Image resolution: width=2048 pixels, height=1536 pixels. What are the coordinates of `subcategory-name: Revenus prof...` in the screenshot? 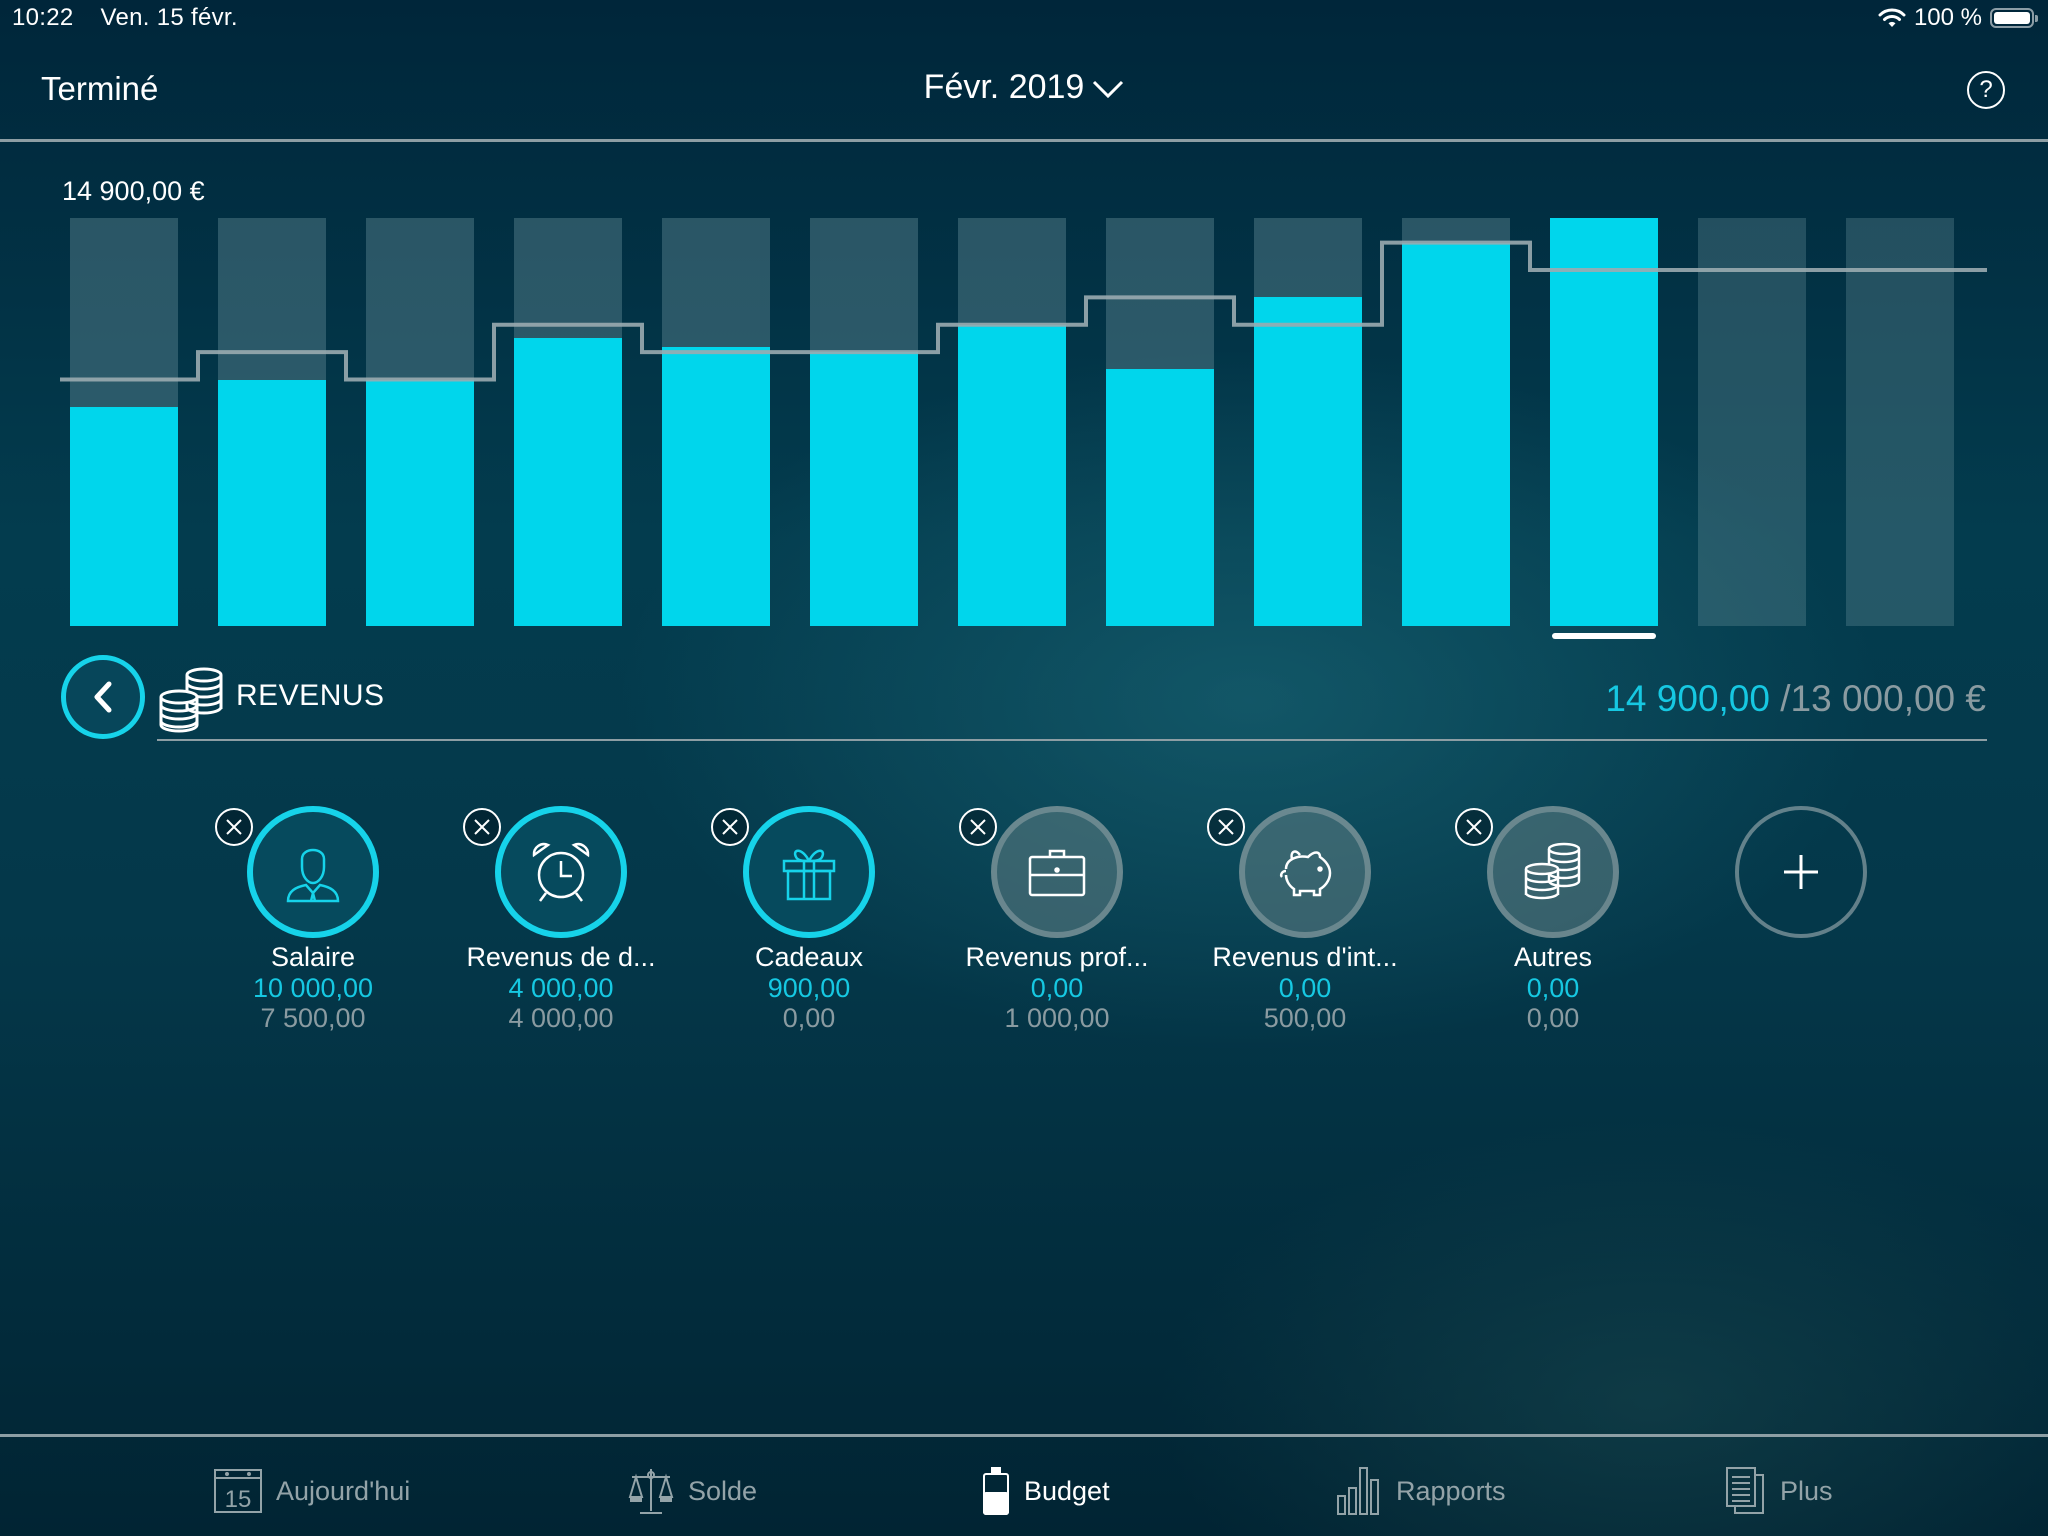 It's located at (1057, 957).